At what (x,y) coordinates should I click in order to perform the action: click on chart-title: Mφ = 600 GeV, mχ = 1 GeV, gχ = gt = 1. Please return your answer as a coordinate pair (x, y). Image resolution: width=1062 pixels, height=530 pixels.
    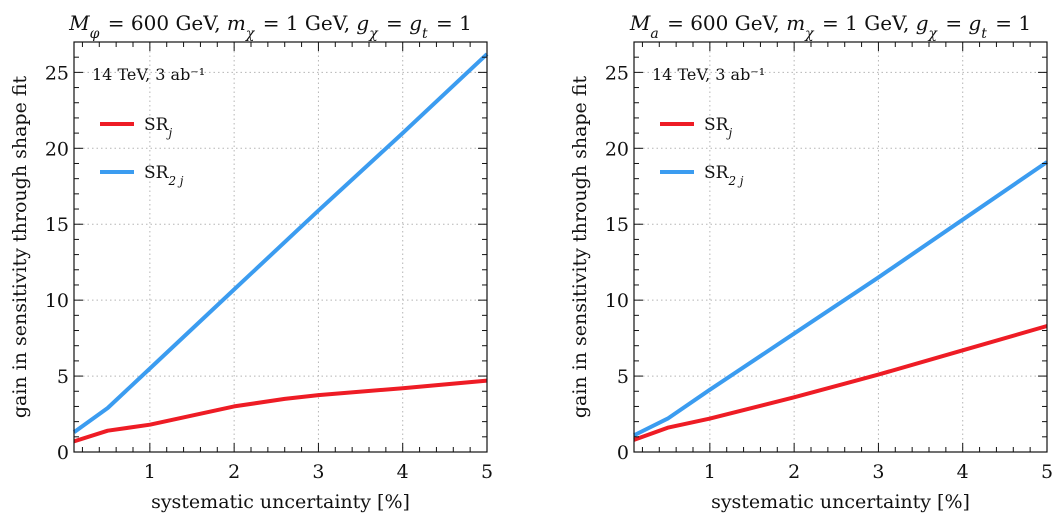
    Looking at the image, I should click on (270, 26).